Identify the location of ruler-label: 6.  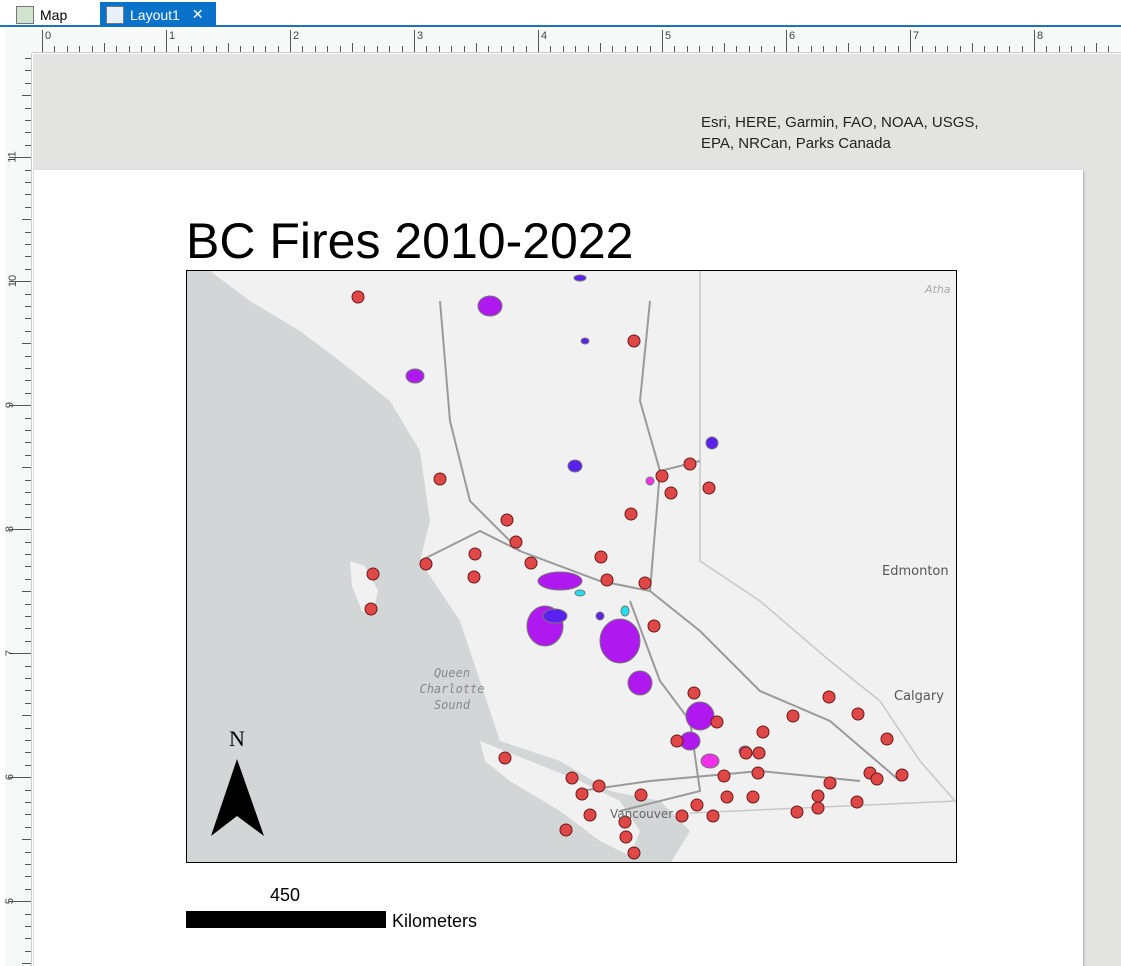
(10, 777).